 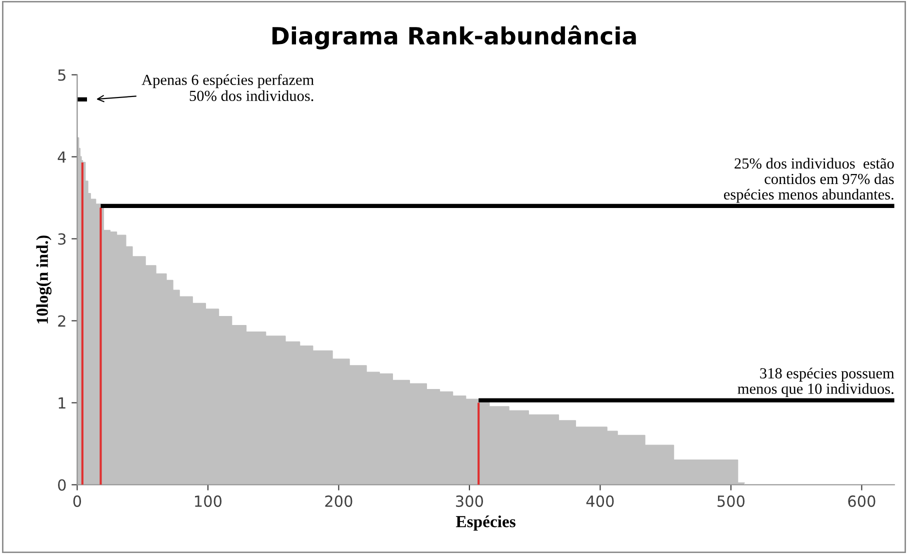 I want to click on x-tick-label: 200, so click(x=338, y=501).